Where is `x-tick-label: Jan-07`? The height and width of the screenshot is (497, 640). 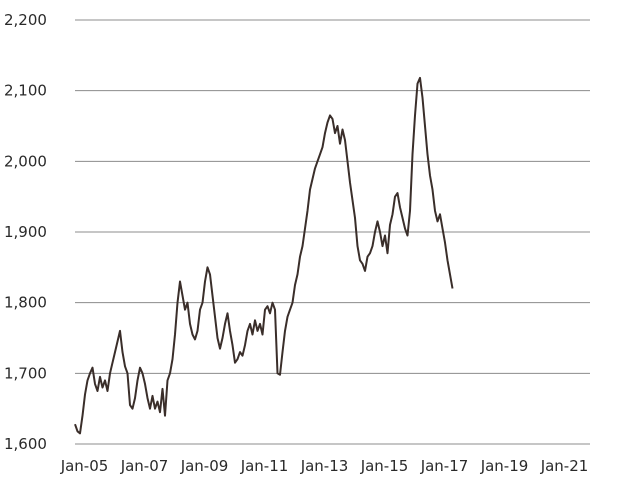
x-tick-label: Jan-07 is located at coordinates (144, 466).